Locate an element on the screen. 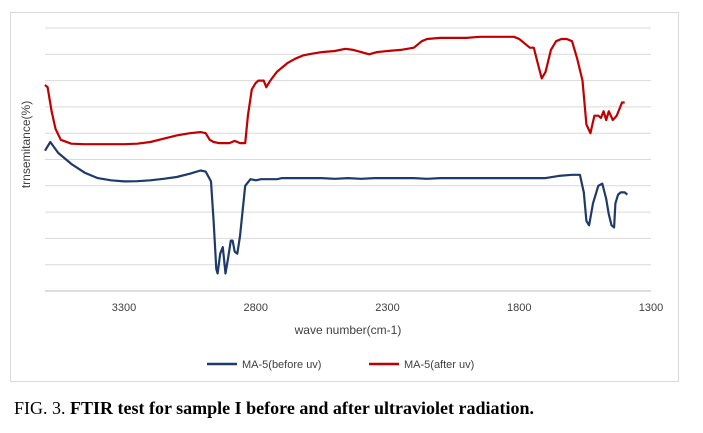 This screenshot has width=703, height=433. x-tick-label: 2800 is located at coordinates (256, 308).